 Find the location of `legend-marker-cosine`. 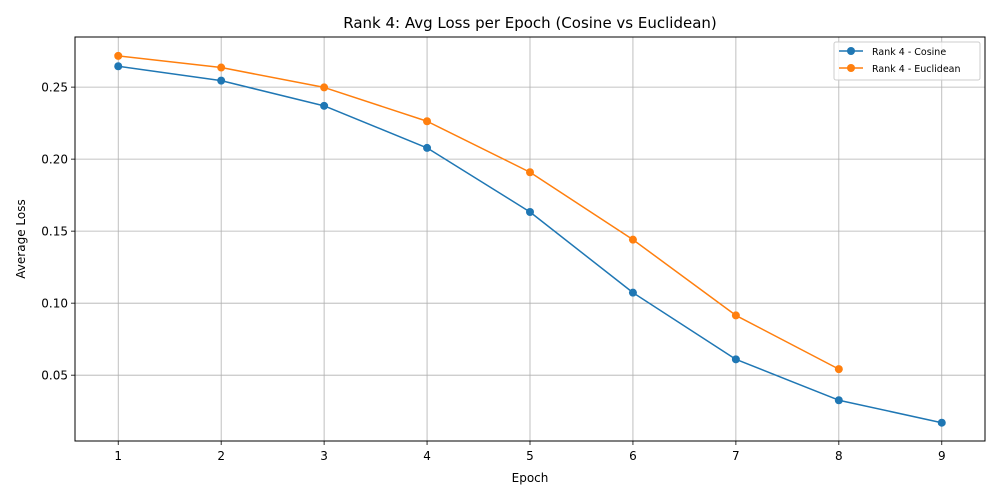

legend-marker-cosine is located at coordinates (851, 51).